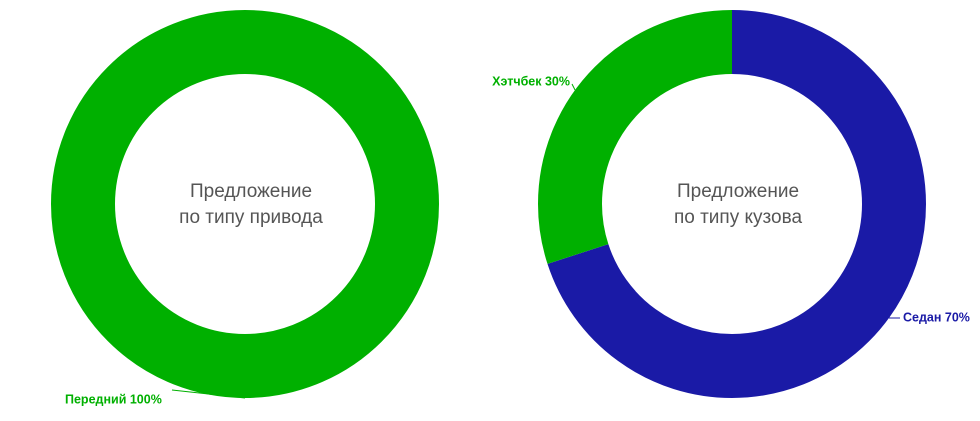 The image size is (980, 421). I want to click on slice-label: Седан 70%, so click(936, 317).